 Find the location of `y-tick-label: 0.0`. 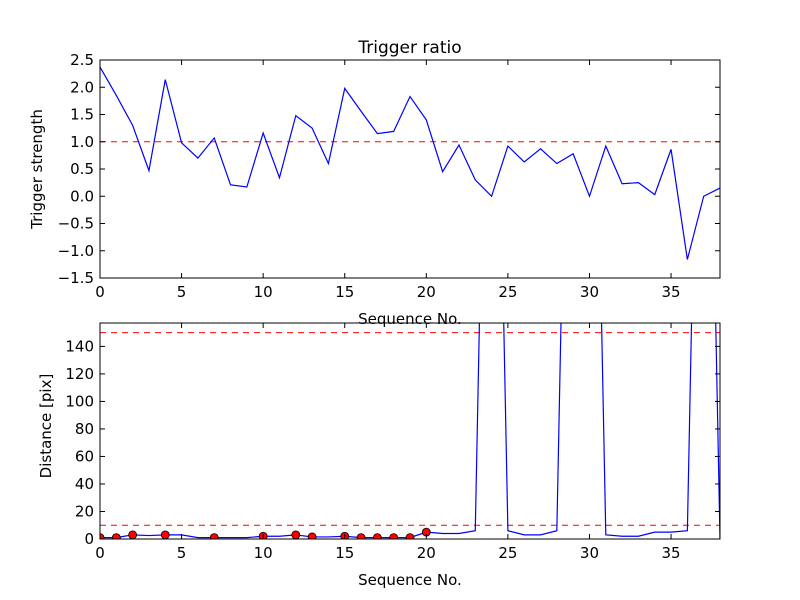

y-tick-label: 0.0 is located at coordinates (82, 196).